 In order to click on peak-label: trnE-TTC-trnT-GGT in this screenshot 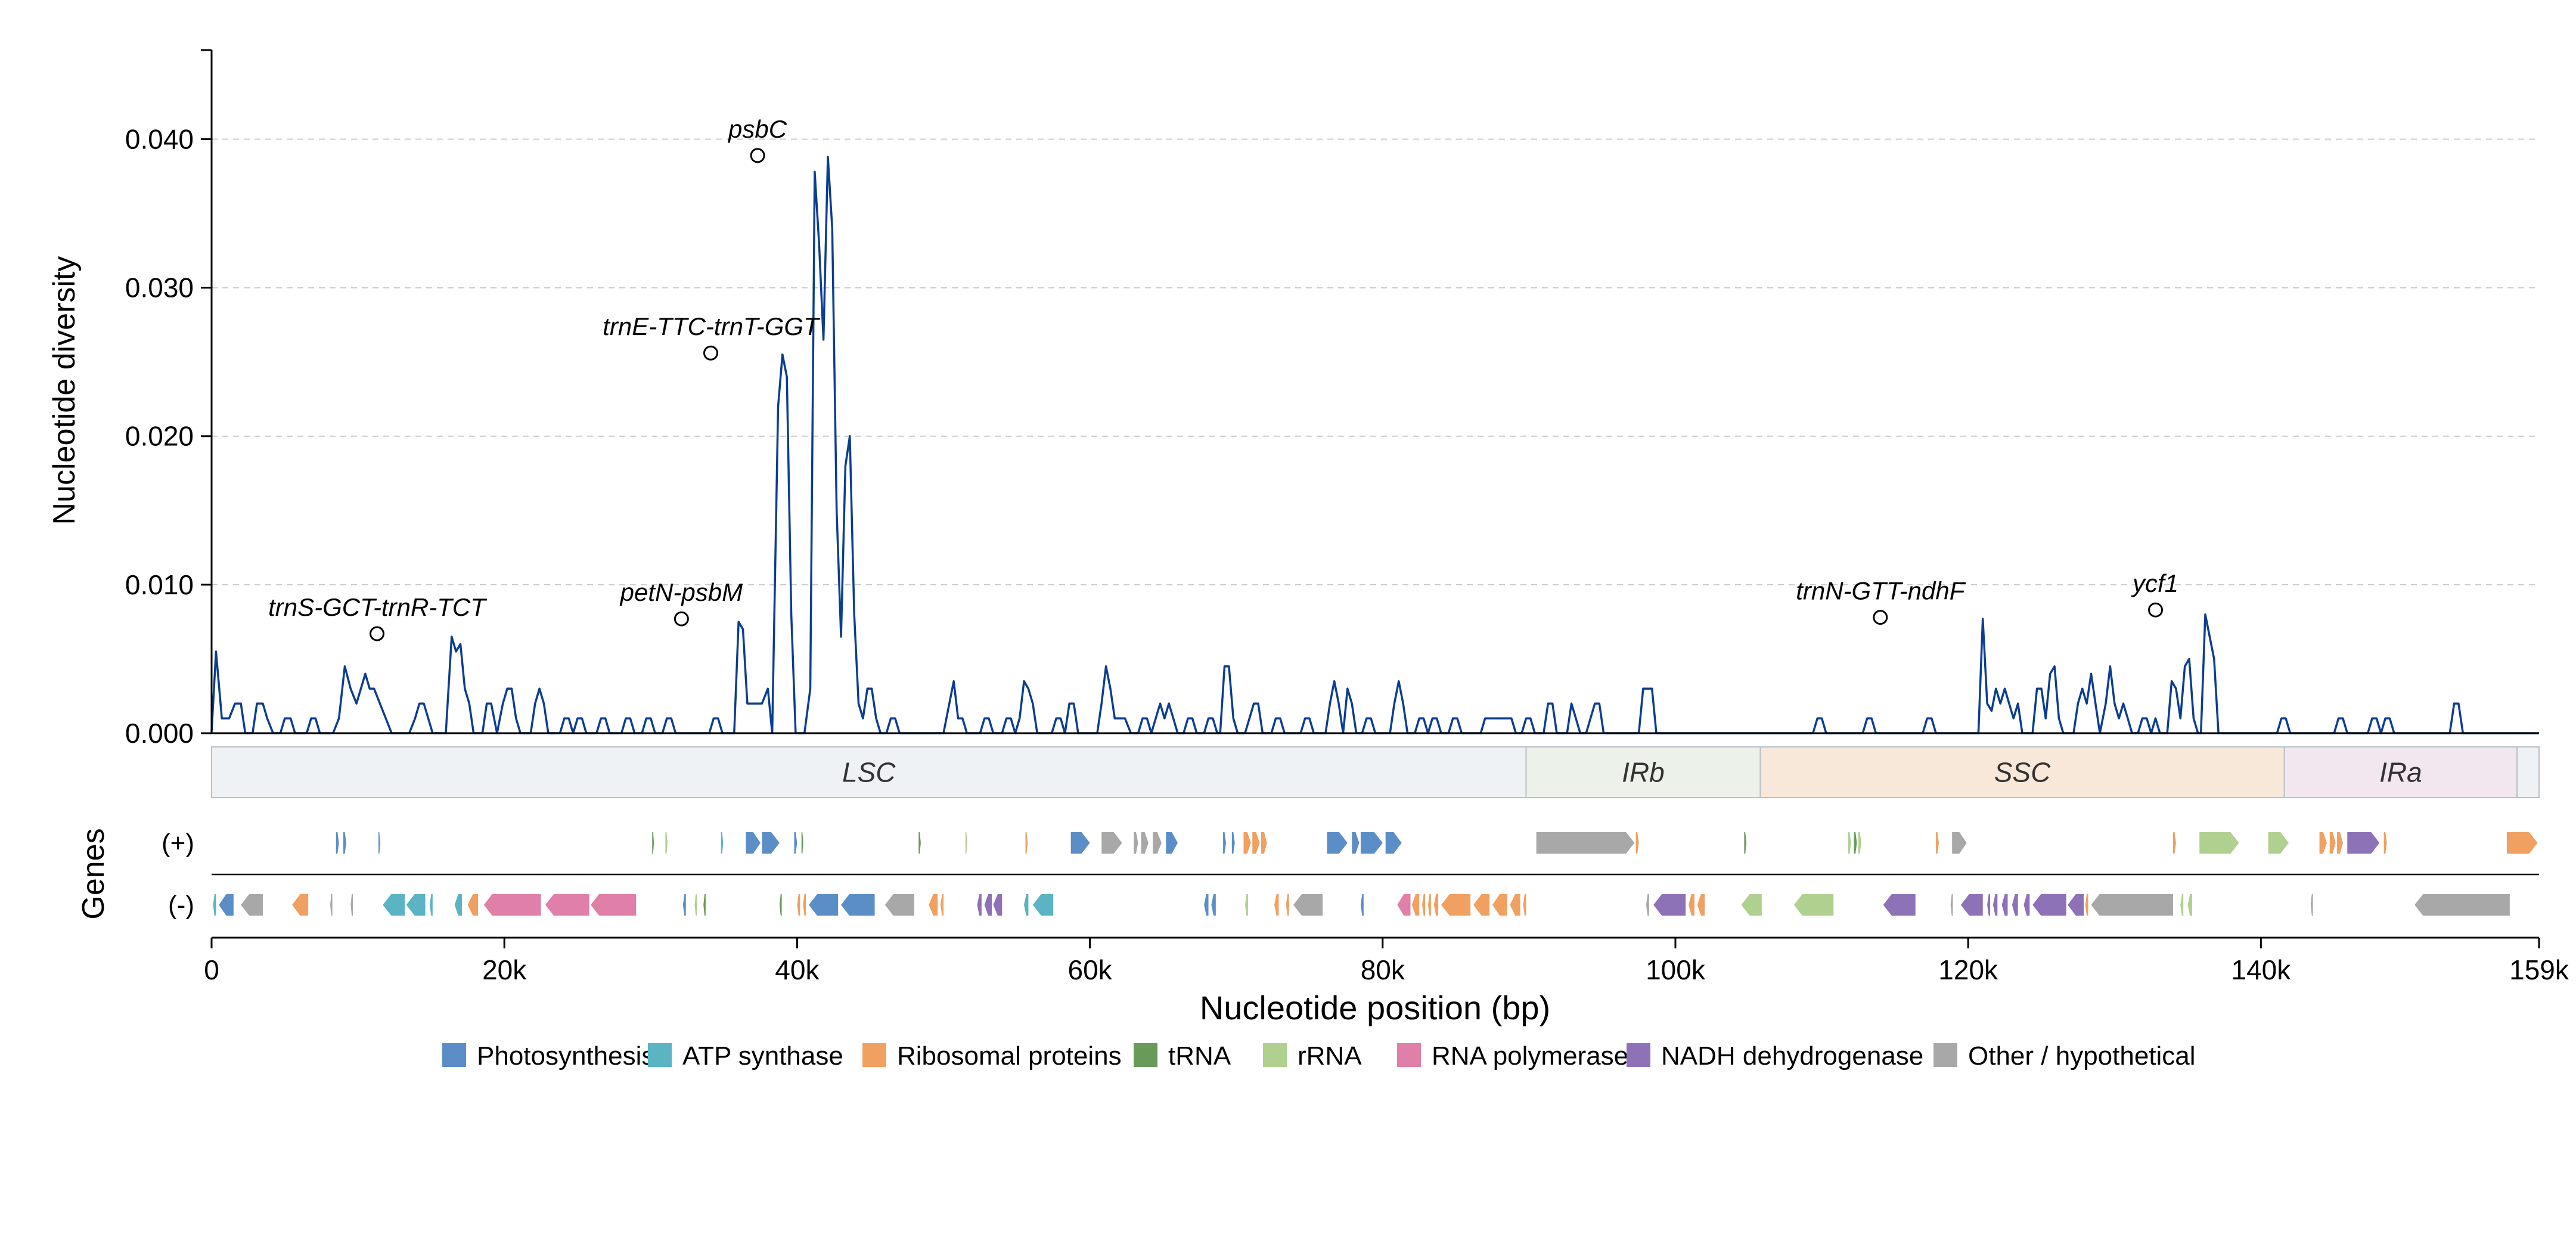, I will do `click(712, 326)`.